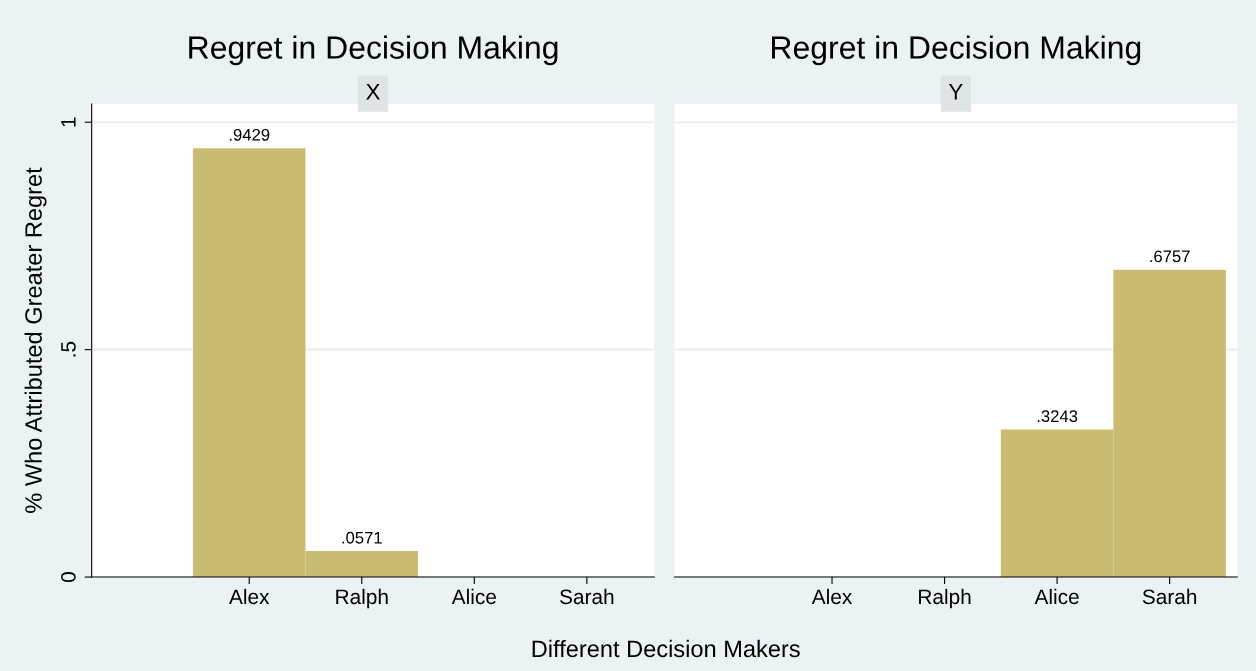  Describe the element at coordinates (68, 122) in the screenshot. I see `y-tick-label: 1` at that location.